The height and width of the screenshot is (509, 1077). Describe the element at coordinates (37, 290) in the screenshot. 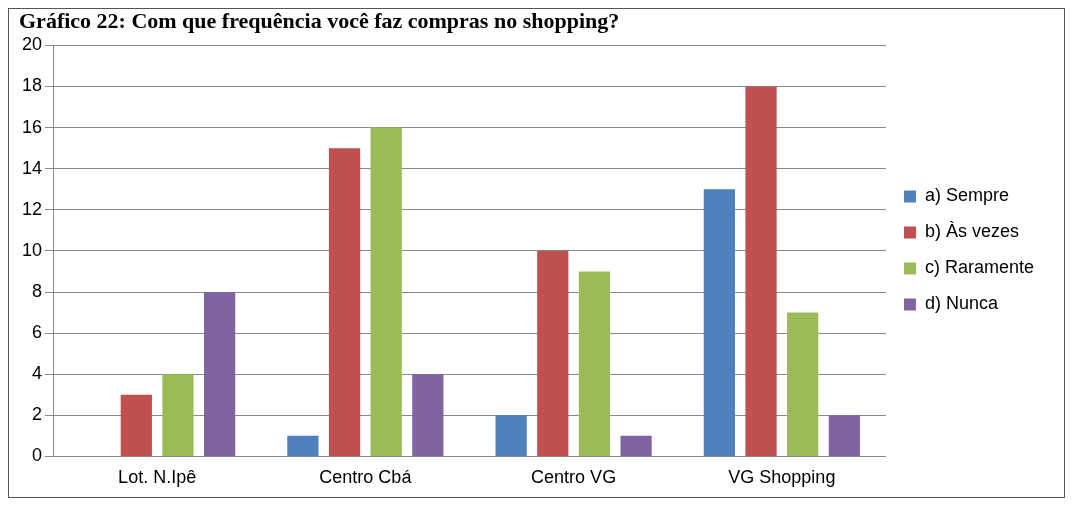

I see `y-tick-label: 8` at that location.